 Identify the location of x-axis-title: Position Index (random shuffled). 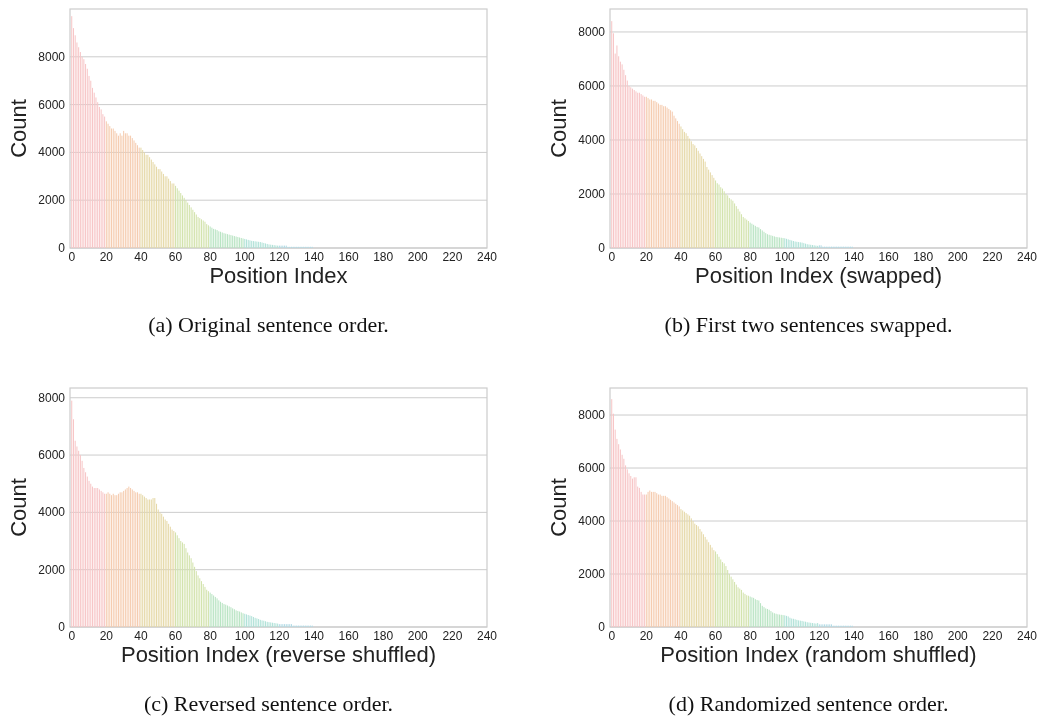
(818, 654).